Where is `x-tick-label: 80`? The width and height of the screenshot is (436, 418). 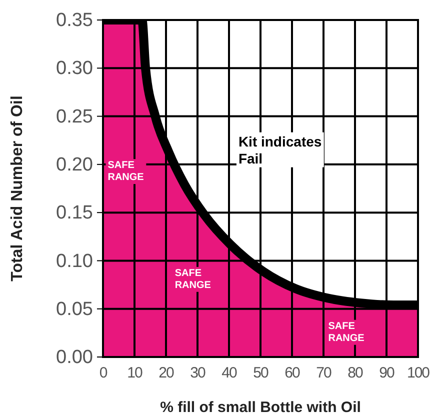 x-tick-label: 80 is located at coordinates (355, 373).